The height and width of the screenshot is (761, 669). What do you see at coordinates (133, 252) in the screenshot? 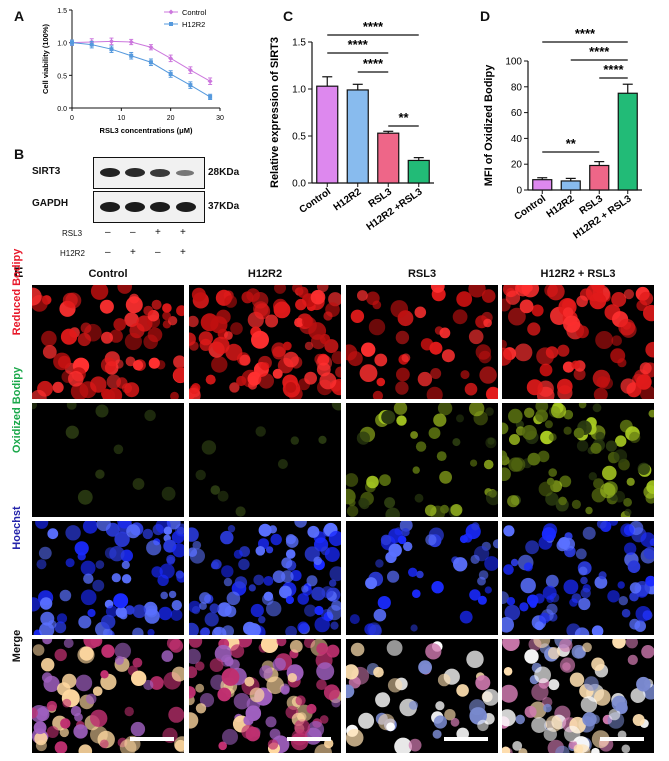
I see `sign-h12r2-2: +` at bounding box center [133, 252].